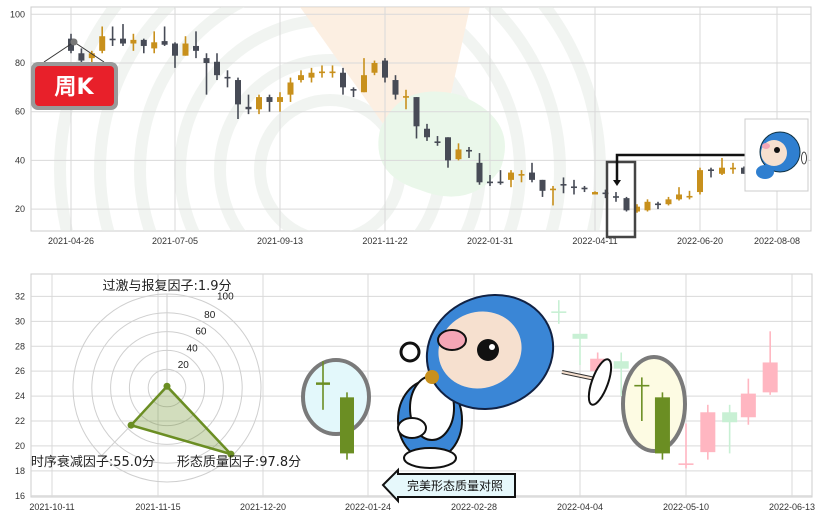 Image resolution: width=824 pixels, height=520 pixels. I want to click on x-tick-label: 2021-07-05, so click(175, 241).